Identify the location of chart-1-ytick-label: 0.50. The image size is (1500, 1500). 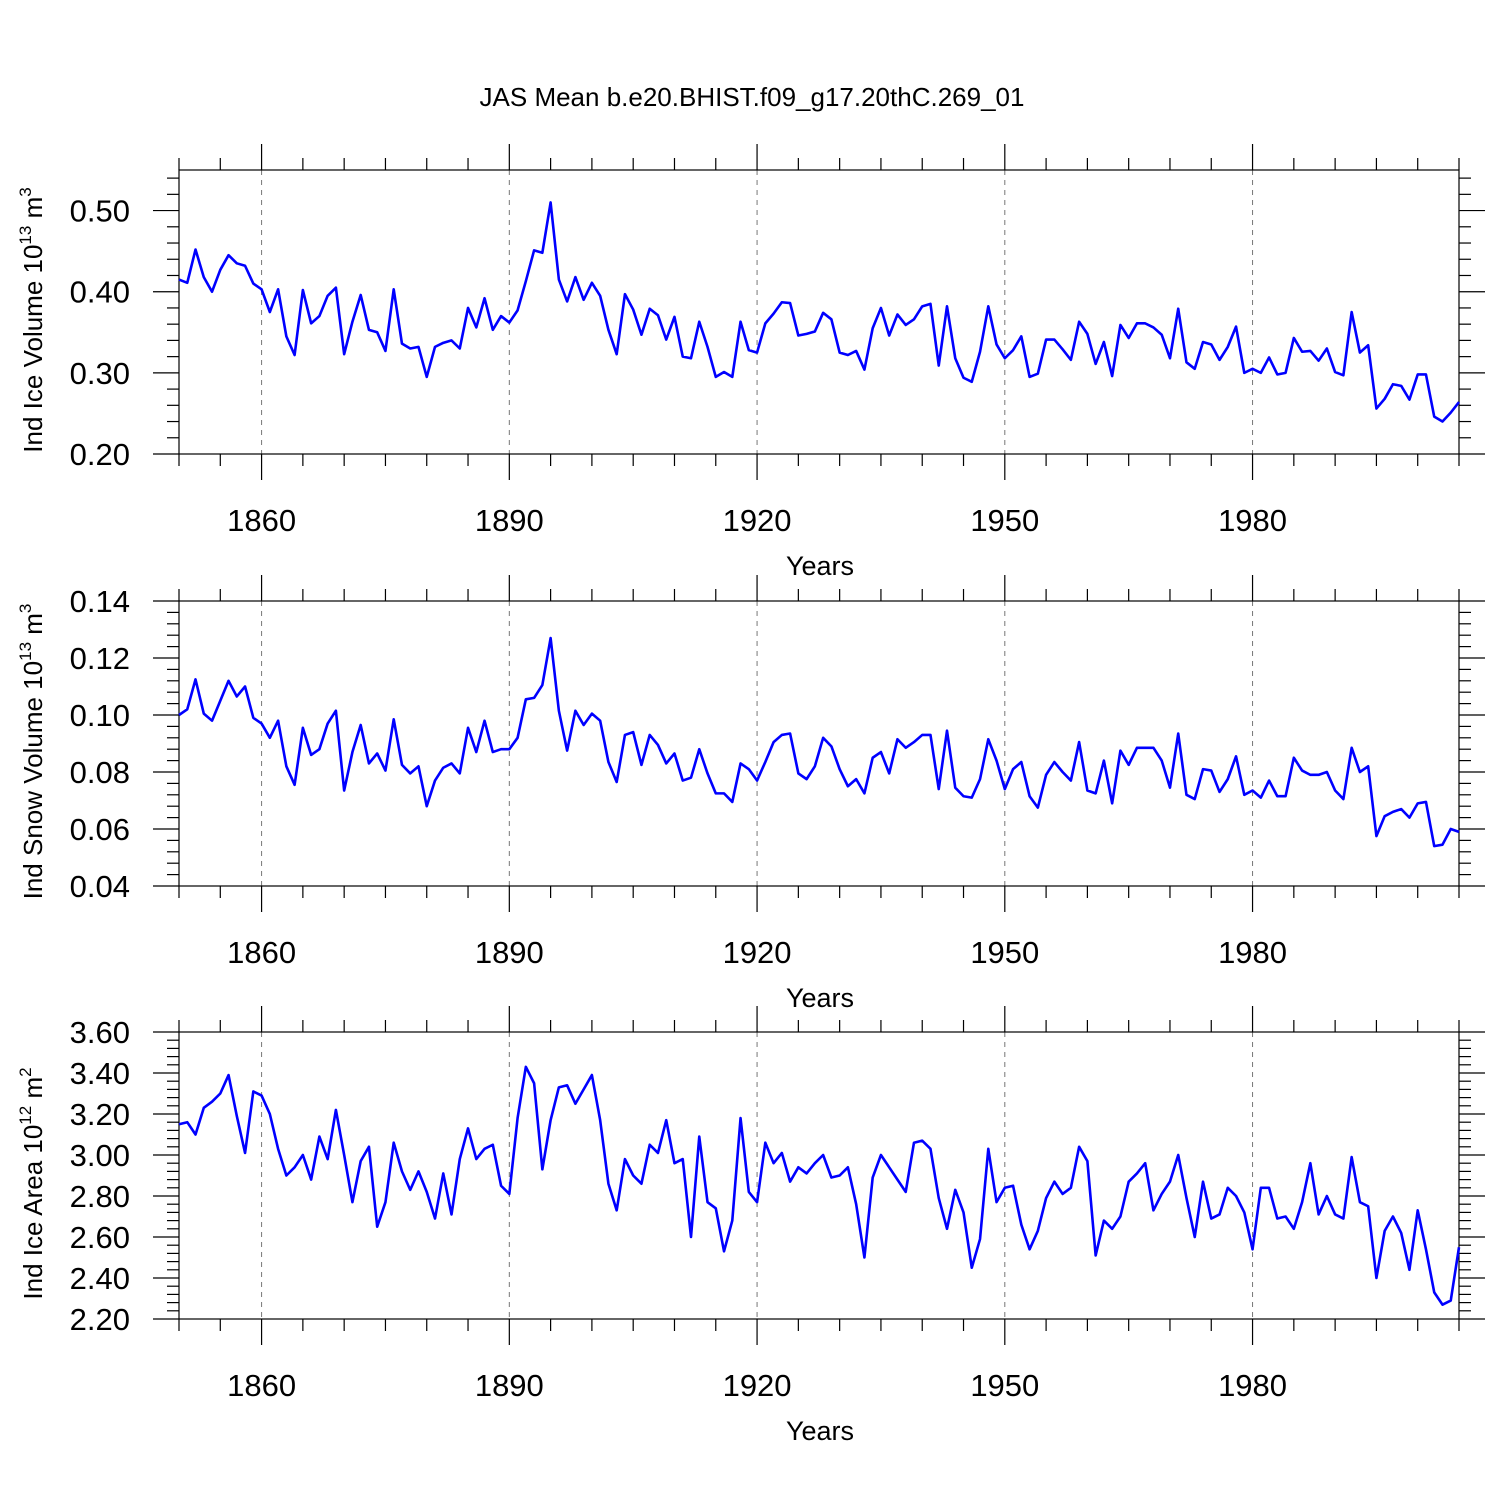
(100, 211).